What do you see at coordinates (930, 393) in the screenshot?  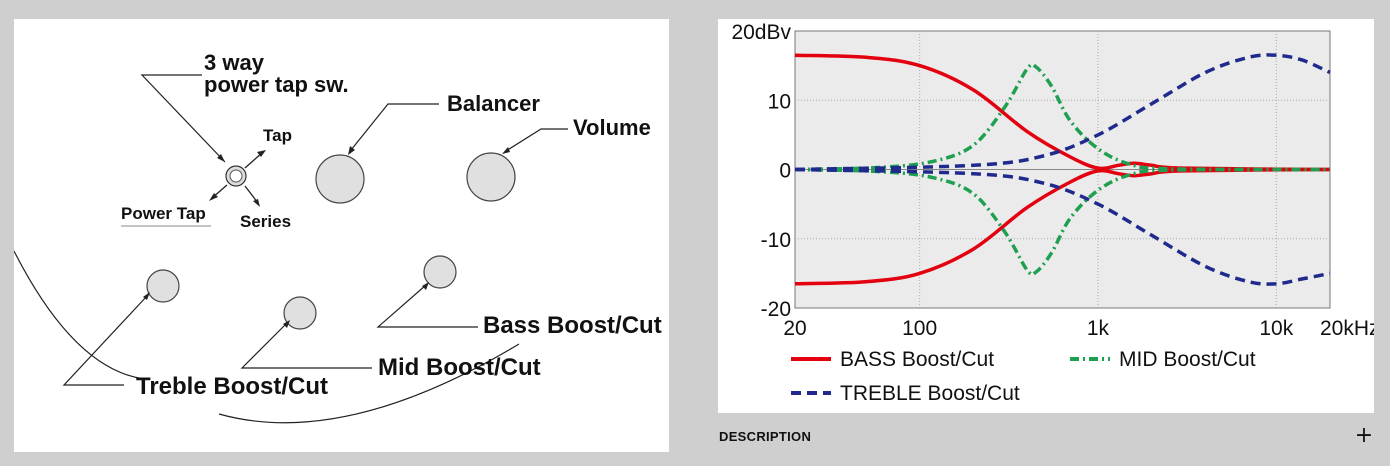 I see `legend-label: TREBLE Boost/Cut` at bounding box center [930, 393].